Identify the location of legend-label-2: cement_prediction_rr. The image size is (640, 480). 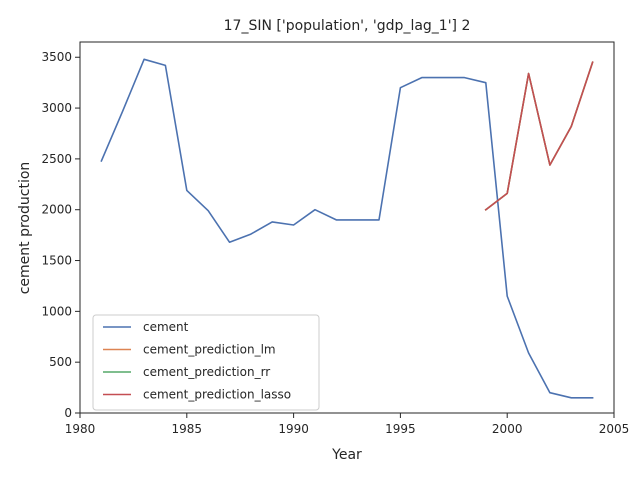
(206, 372).